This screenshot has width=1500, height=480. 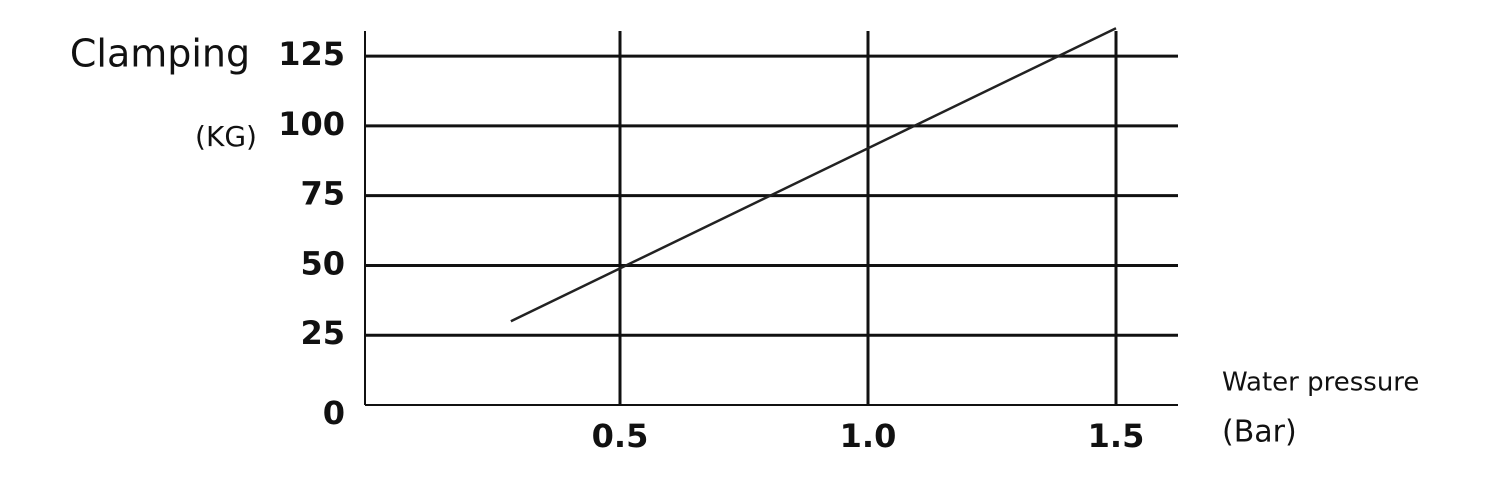 I want to click on x-tick-label: 0.5, so click(x=620, y=436).